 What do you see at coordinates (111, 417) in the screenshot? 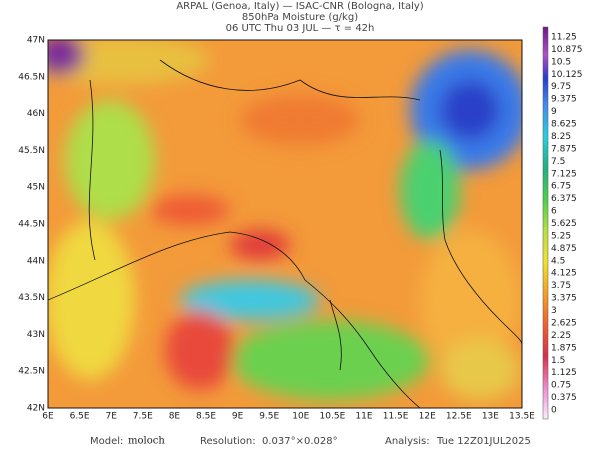
I see `lon-label: 7E` at bounding box center [111, 417].